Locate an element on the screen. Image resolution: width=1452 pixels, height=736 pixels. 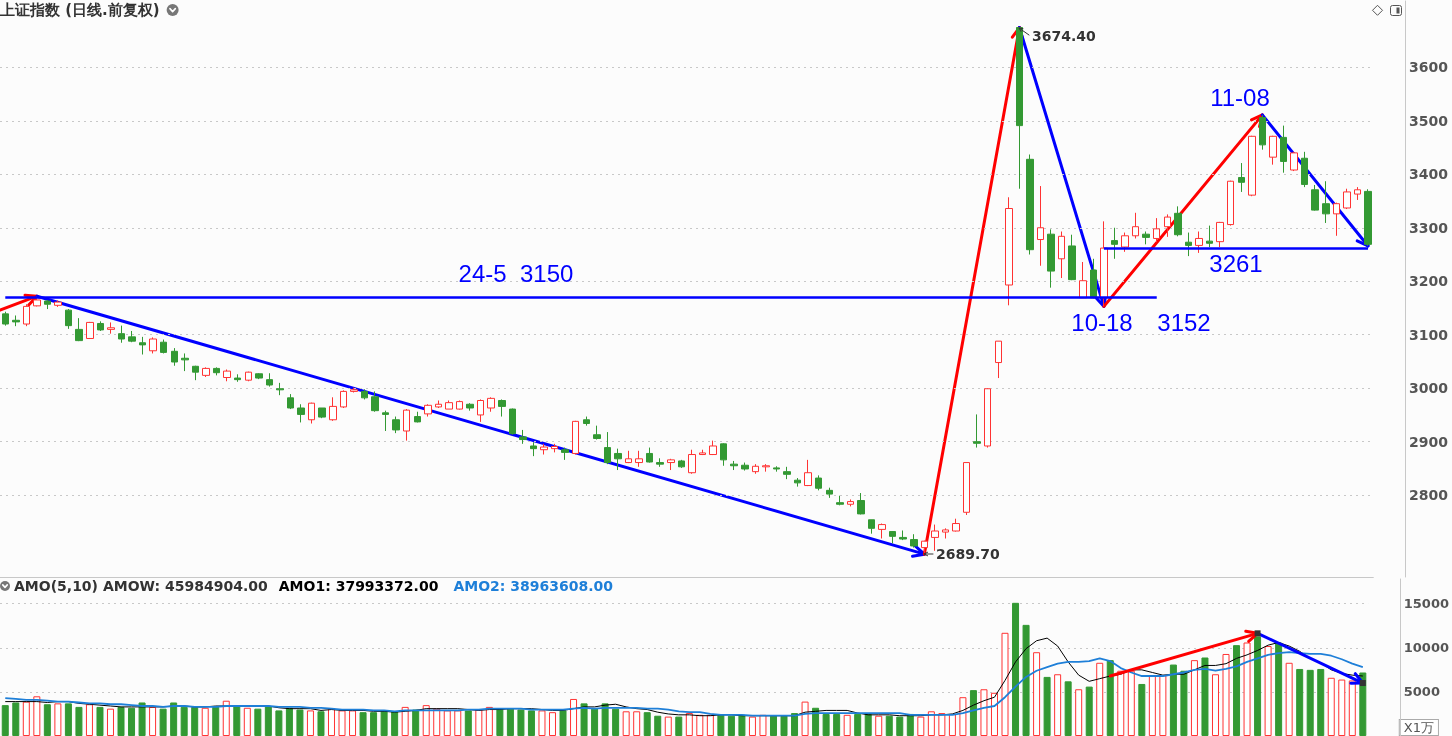
y-tick-label: 5000 is located at coordinates (1421, 692).